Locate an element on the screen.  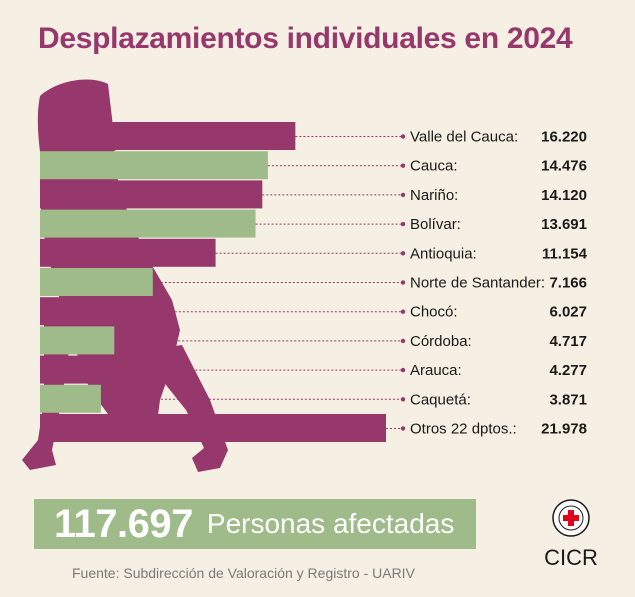
category-label: Córdoba: is located at coordinates (441, 341).